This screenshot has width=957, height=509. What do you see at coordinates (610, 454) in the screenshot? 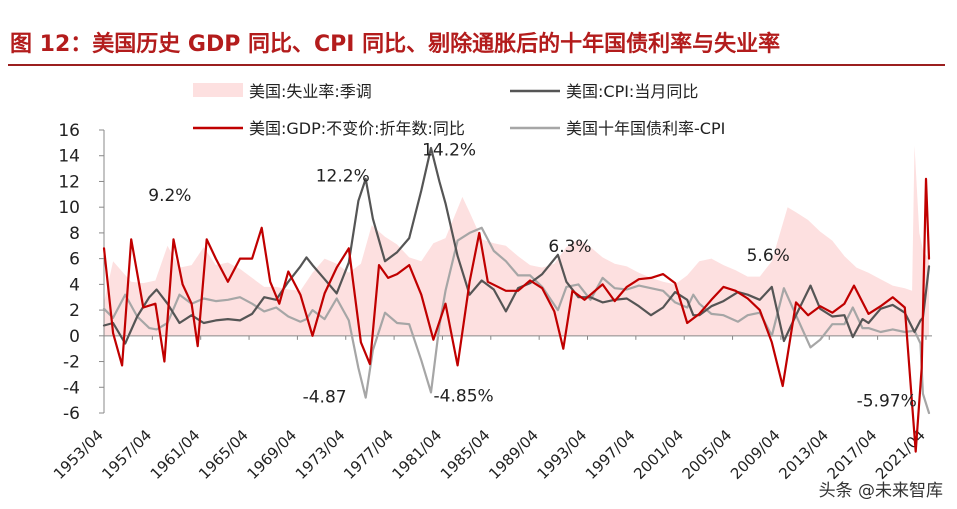
I see `x-tick-label: 1997/04` at bounding box center [610, 454].